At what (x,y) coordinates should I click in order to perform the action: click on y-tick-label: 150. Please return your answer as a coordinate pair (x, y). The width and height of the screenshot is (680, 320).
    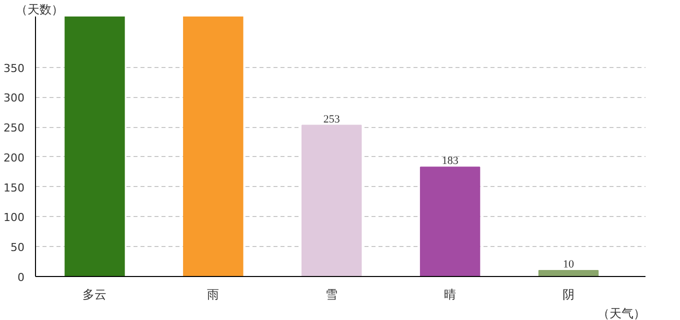
    Looking at the image, I should click on (14, 187).